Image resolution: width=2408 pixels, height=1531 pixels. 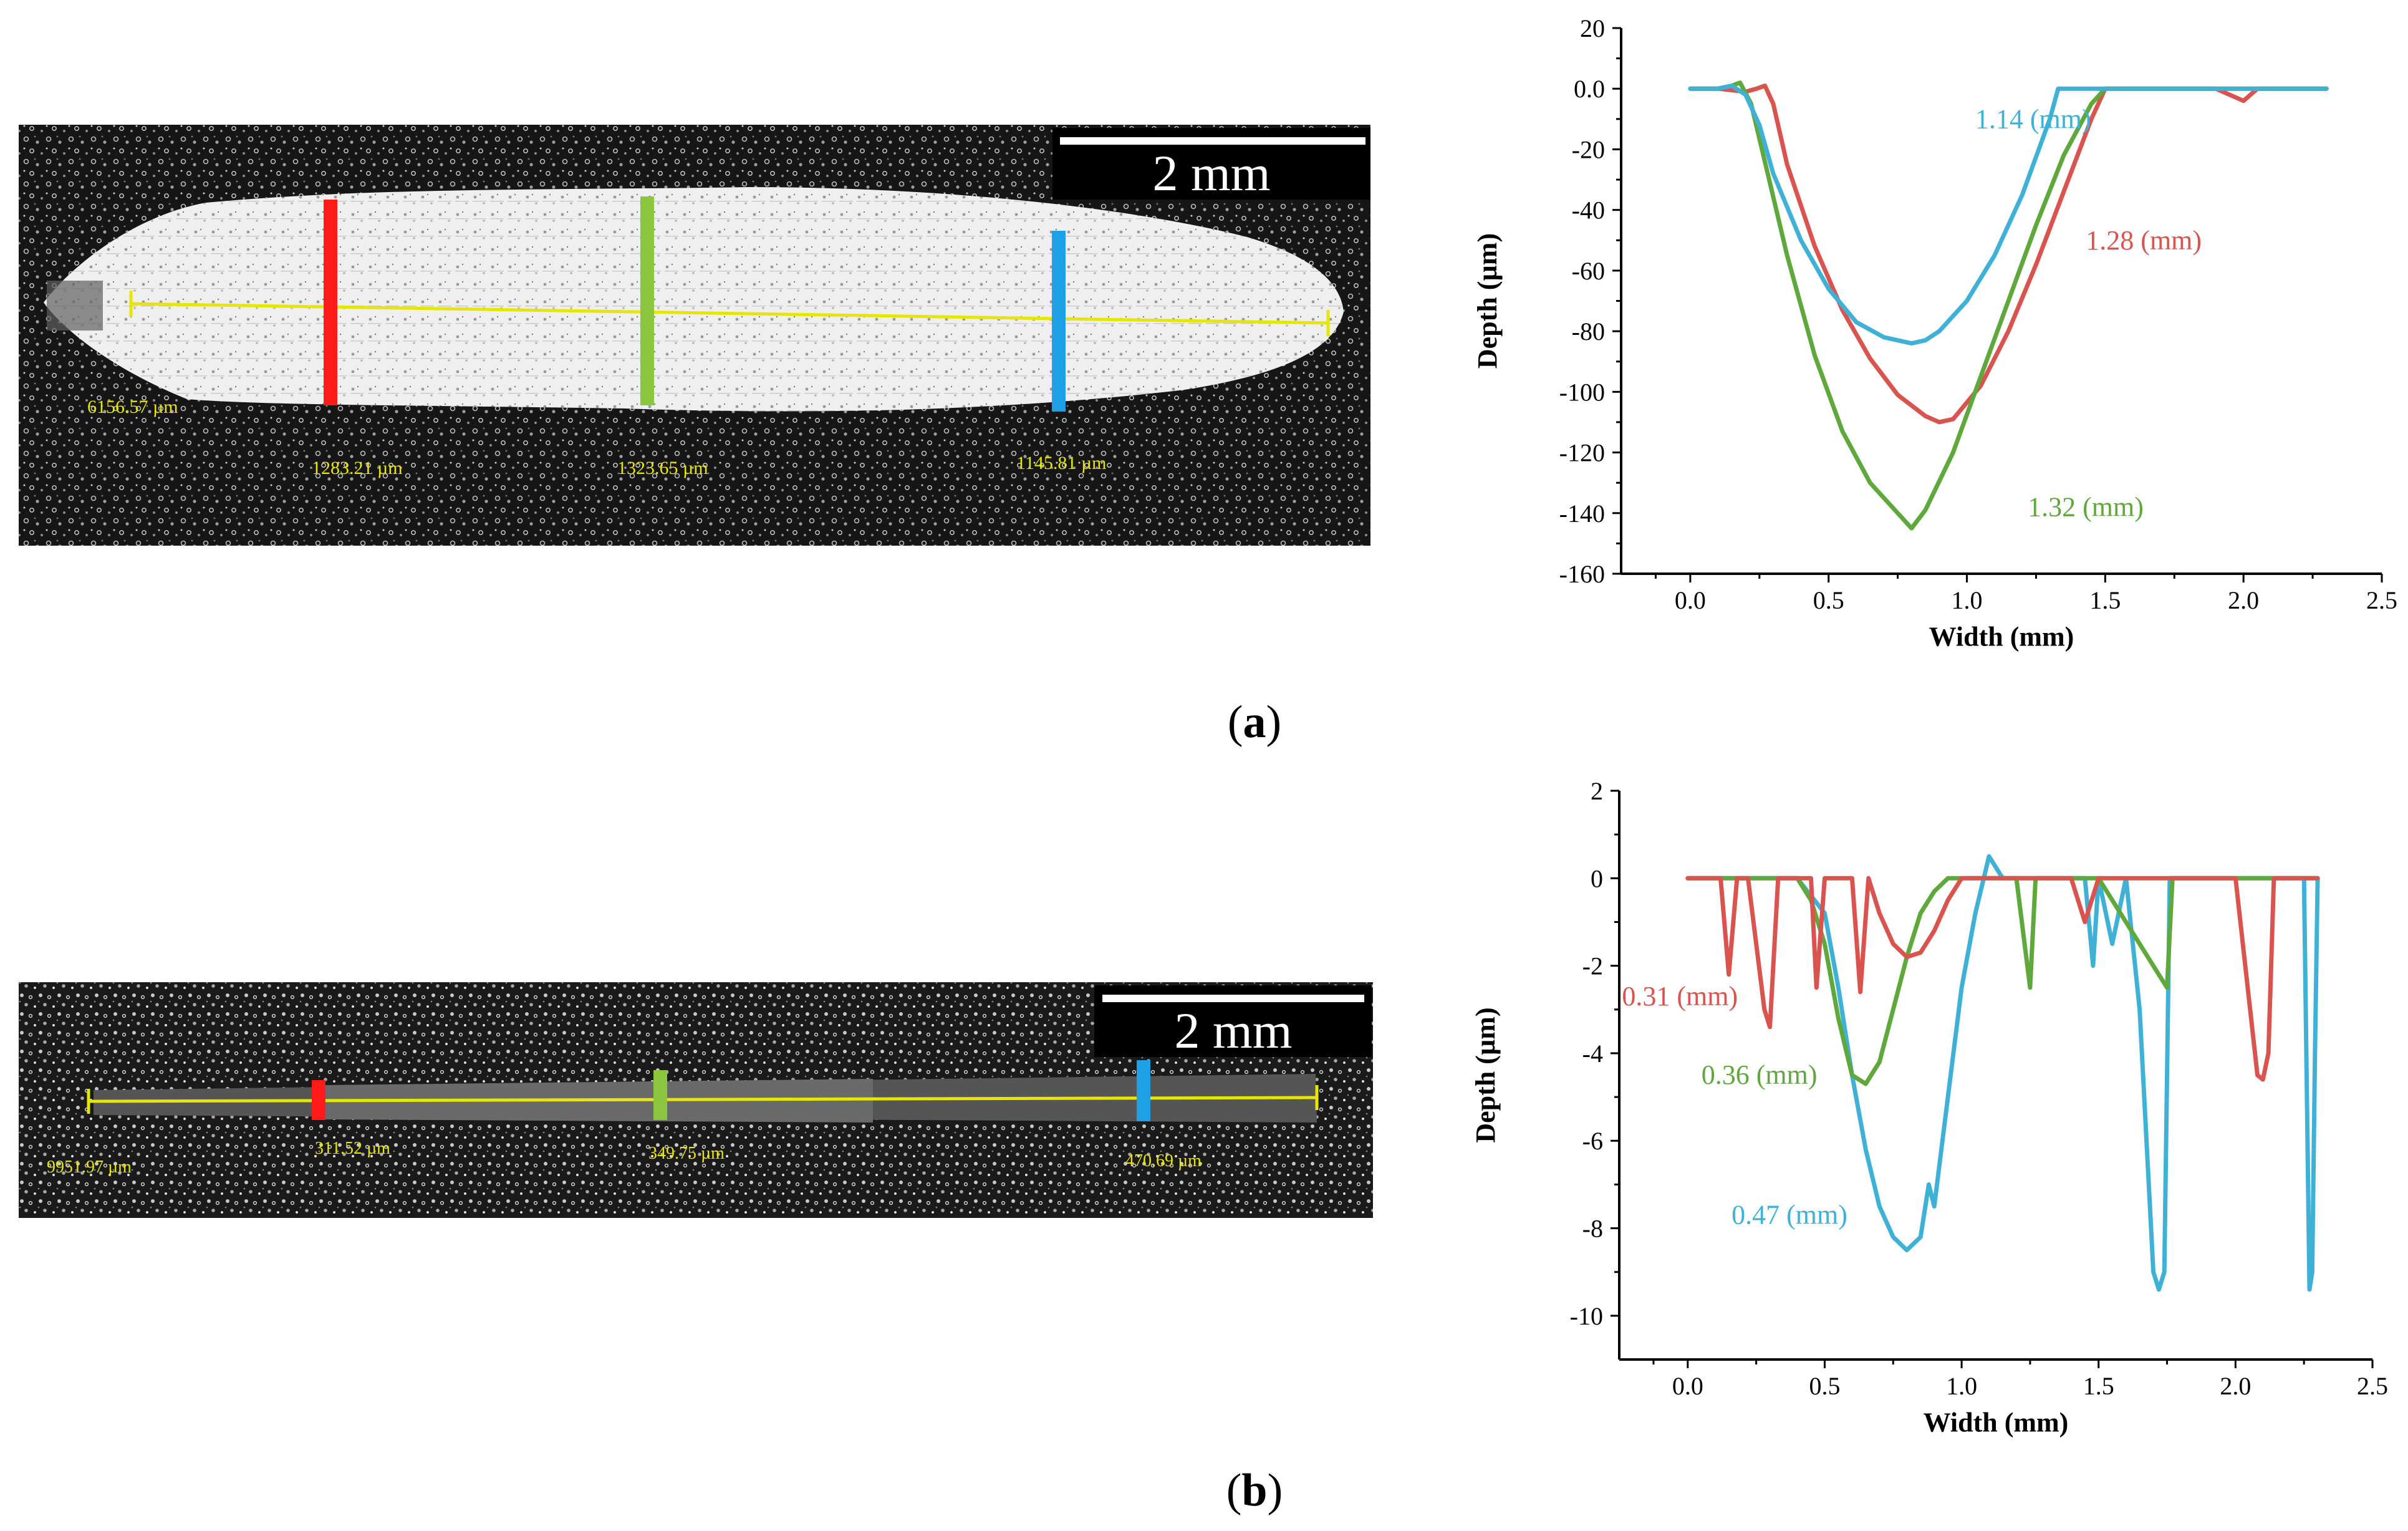 I want to click on y-tick-label: -160, so click(x=1582, y=574).